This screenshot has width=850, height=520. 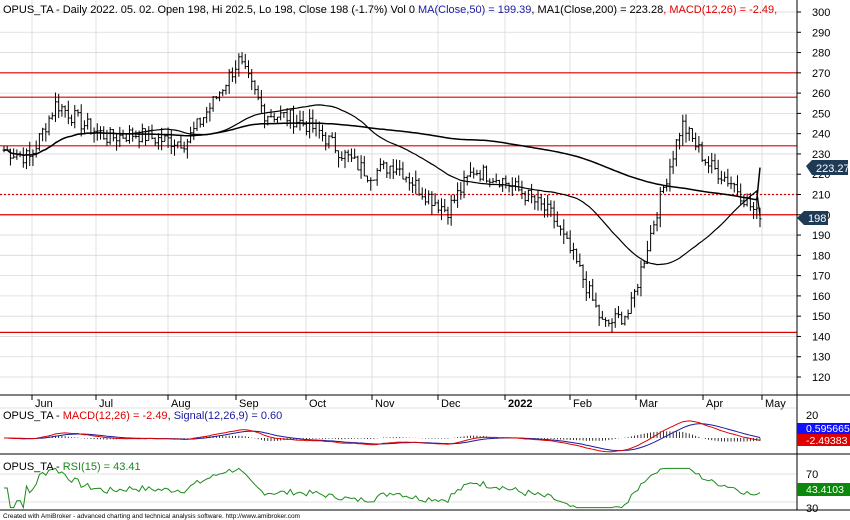 What do you see at coordinates (812, 218) in the screenshot?
I see `close-price-badge: 198` at bounding box center [812, 218].